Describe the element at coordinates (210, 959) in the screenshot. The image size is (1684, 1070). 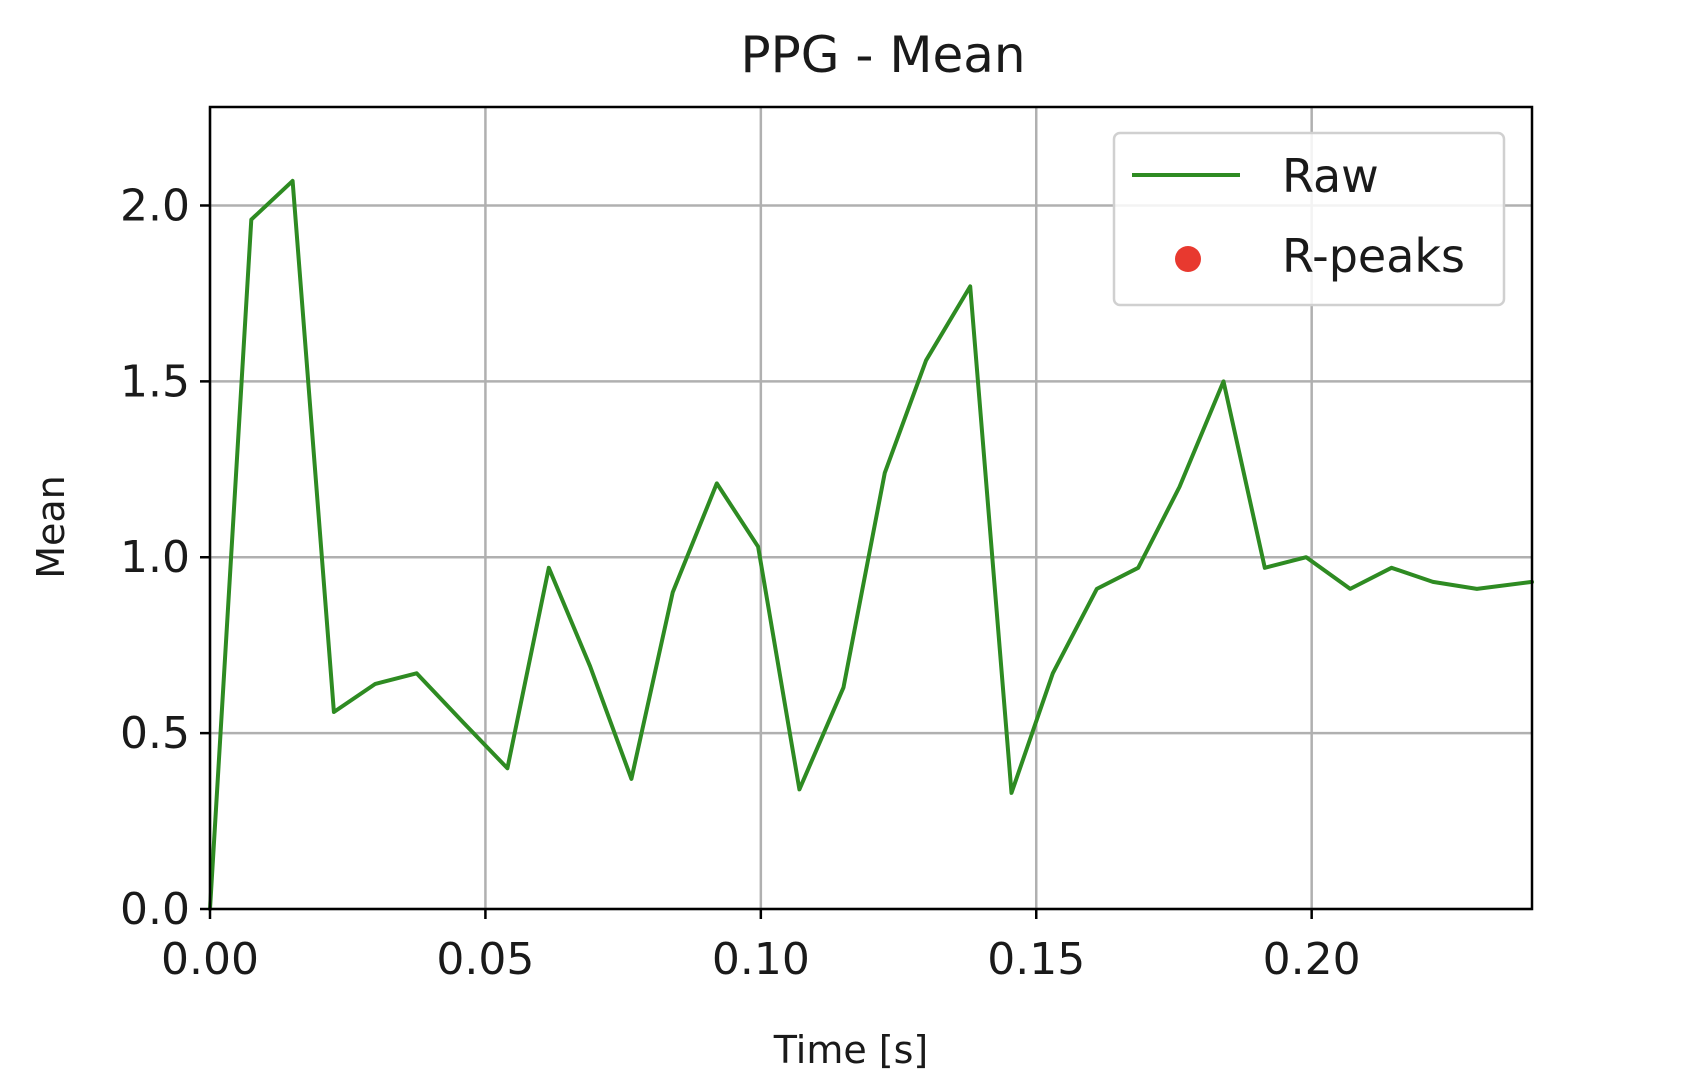
I see `x-tick-label: 0.00` at that location.